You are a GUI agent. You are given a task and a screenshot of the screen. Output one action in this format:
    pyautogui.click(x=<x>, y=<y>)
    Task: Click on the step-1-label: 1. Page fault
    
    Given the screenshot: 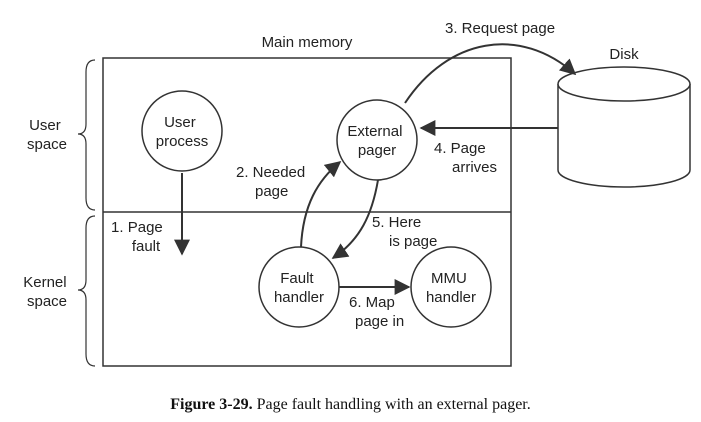 What is the action you would take?
    pyautogui.click(x=139, y=237)
    